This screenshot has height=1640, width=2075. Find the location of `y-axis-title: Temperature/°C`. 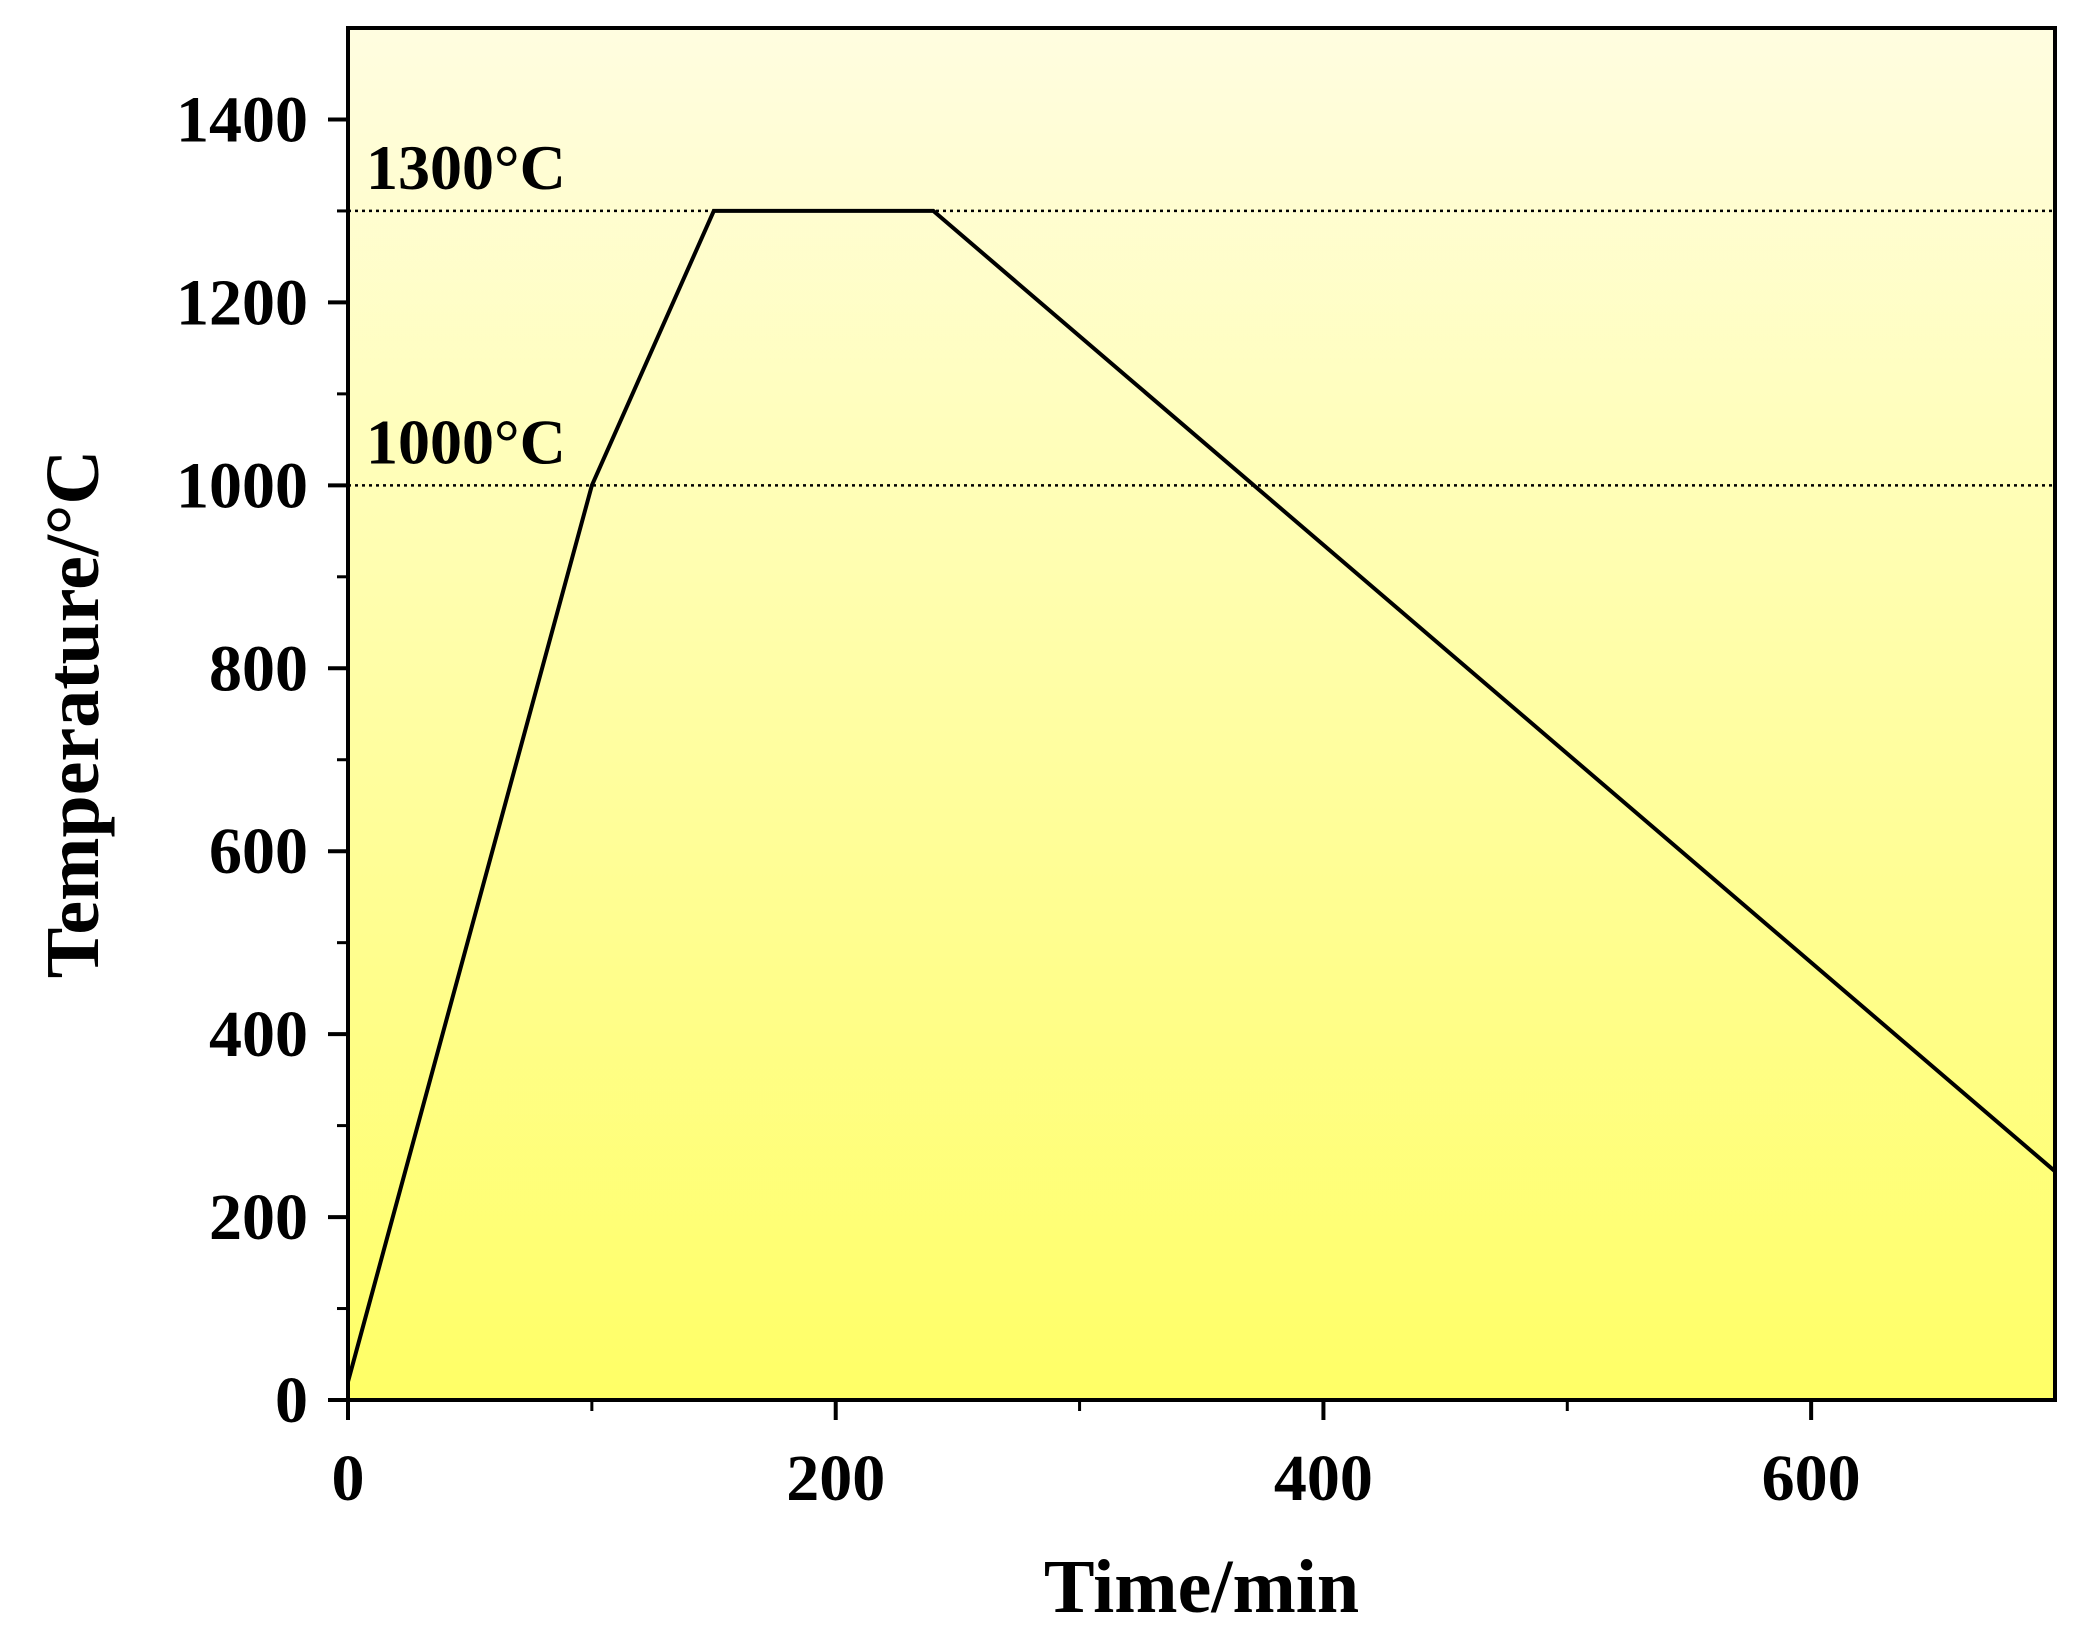

y-axis-title: Temperature/°C is located at coordinates (73, 714).